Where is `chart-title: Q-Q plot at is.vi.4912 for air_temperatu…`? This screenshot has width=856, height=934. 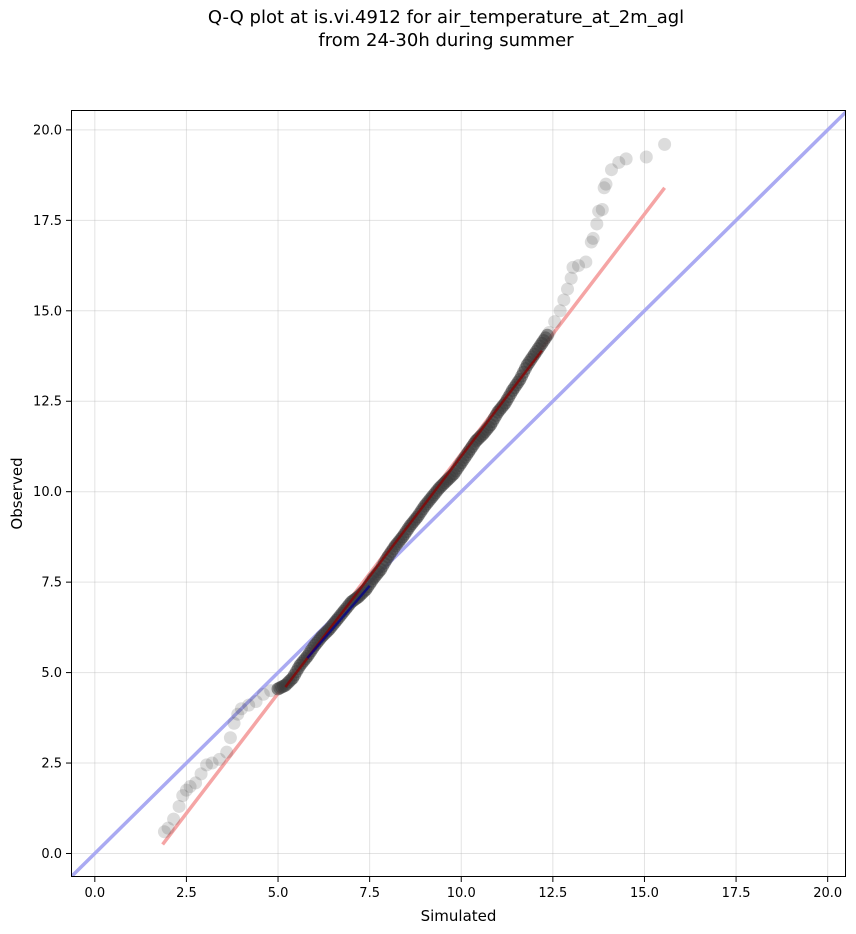
chart-title: Q-Q plot at is.vi.4912 for air_temperatu… is located at coordinates (428, 29).